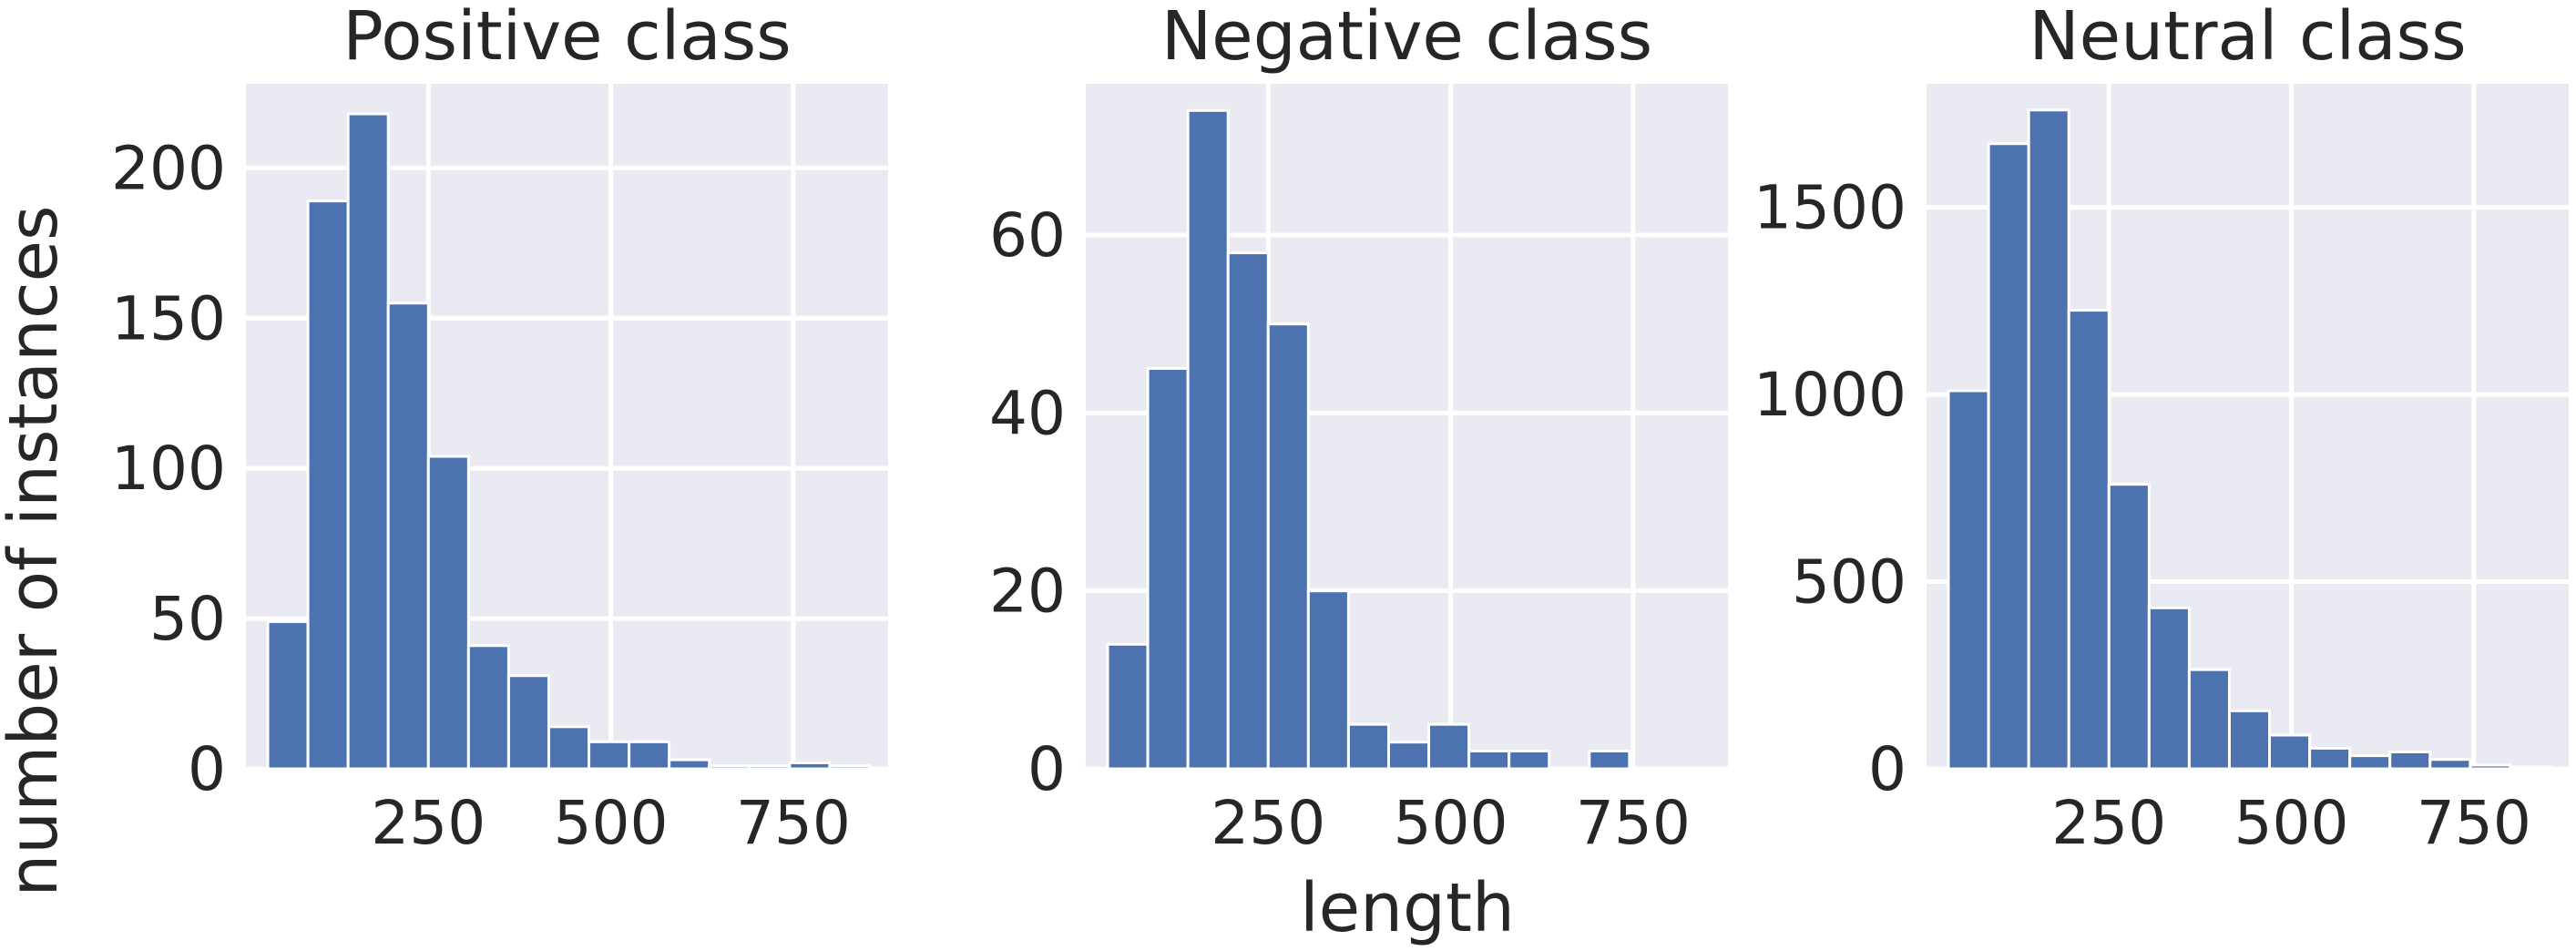 This screenshot has width=2576, height=951. What do you see at coordinates (1829, 395) in the screenshot?
I see `y-tick-label: 1000` at bounding box center [1829, 395].